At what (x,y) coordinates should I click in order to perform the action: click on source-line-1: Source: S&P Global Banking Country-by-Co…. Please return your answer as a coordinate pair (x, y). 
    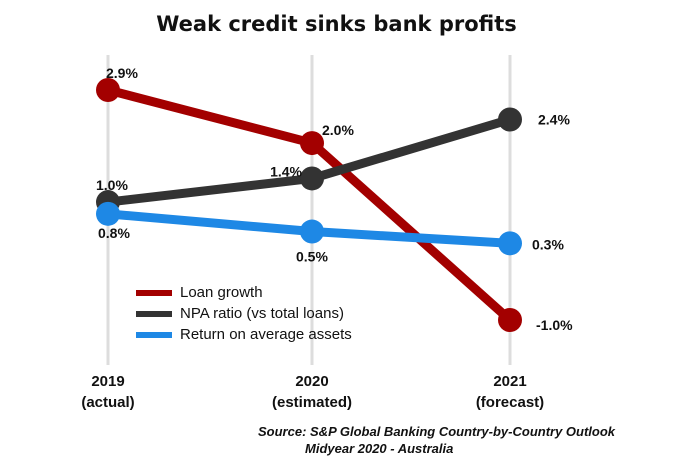
    Looking at the image, I should click on (437, 431).